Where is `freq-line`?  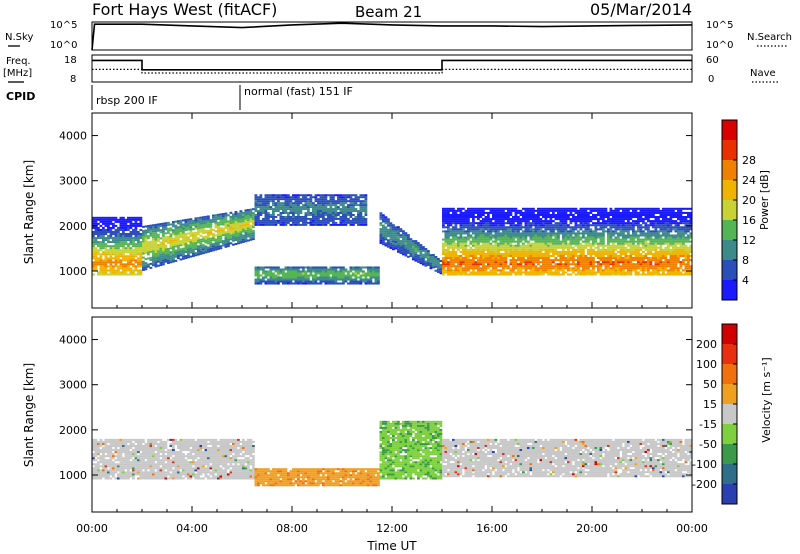 freq-line is located at coordinates (392, 65).